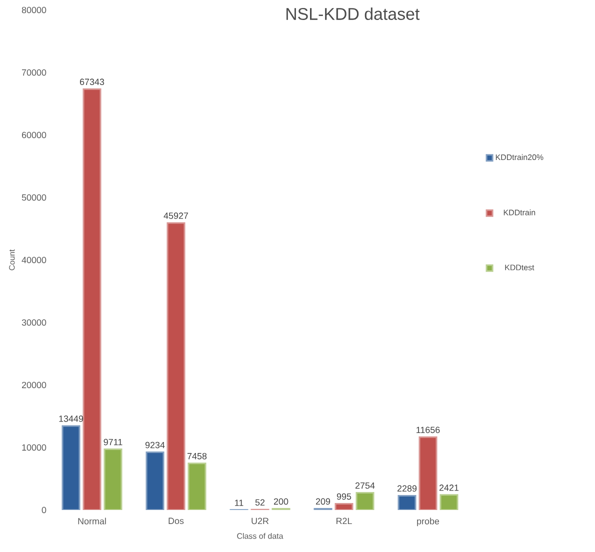 The height and width of the screenshot is (552, 595). Describe the element at coordinates (34, 260) in the screenshot. I see `y-tick-label: 40000` at that location.